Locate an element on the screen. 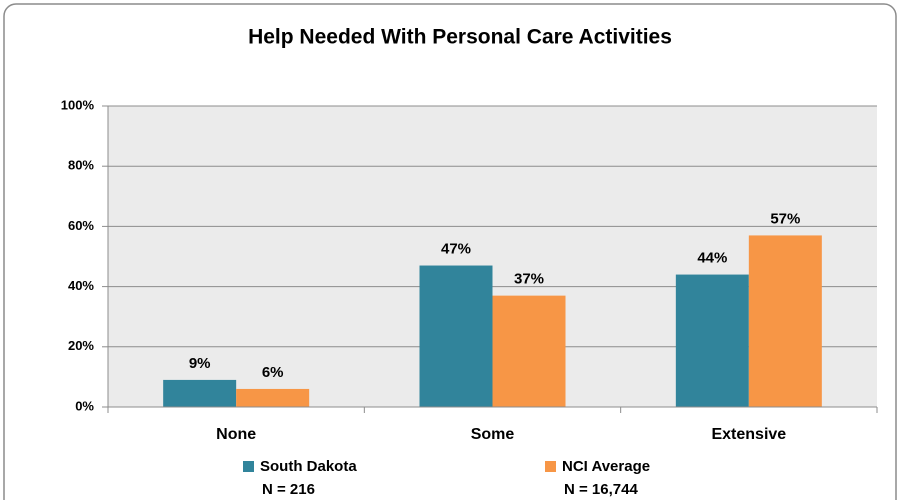 This screenshot has width=900, height=500. y-tick-label: 20% is located at coordinates (81, 345).